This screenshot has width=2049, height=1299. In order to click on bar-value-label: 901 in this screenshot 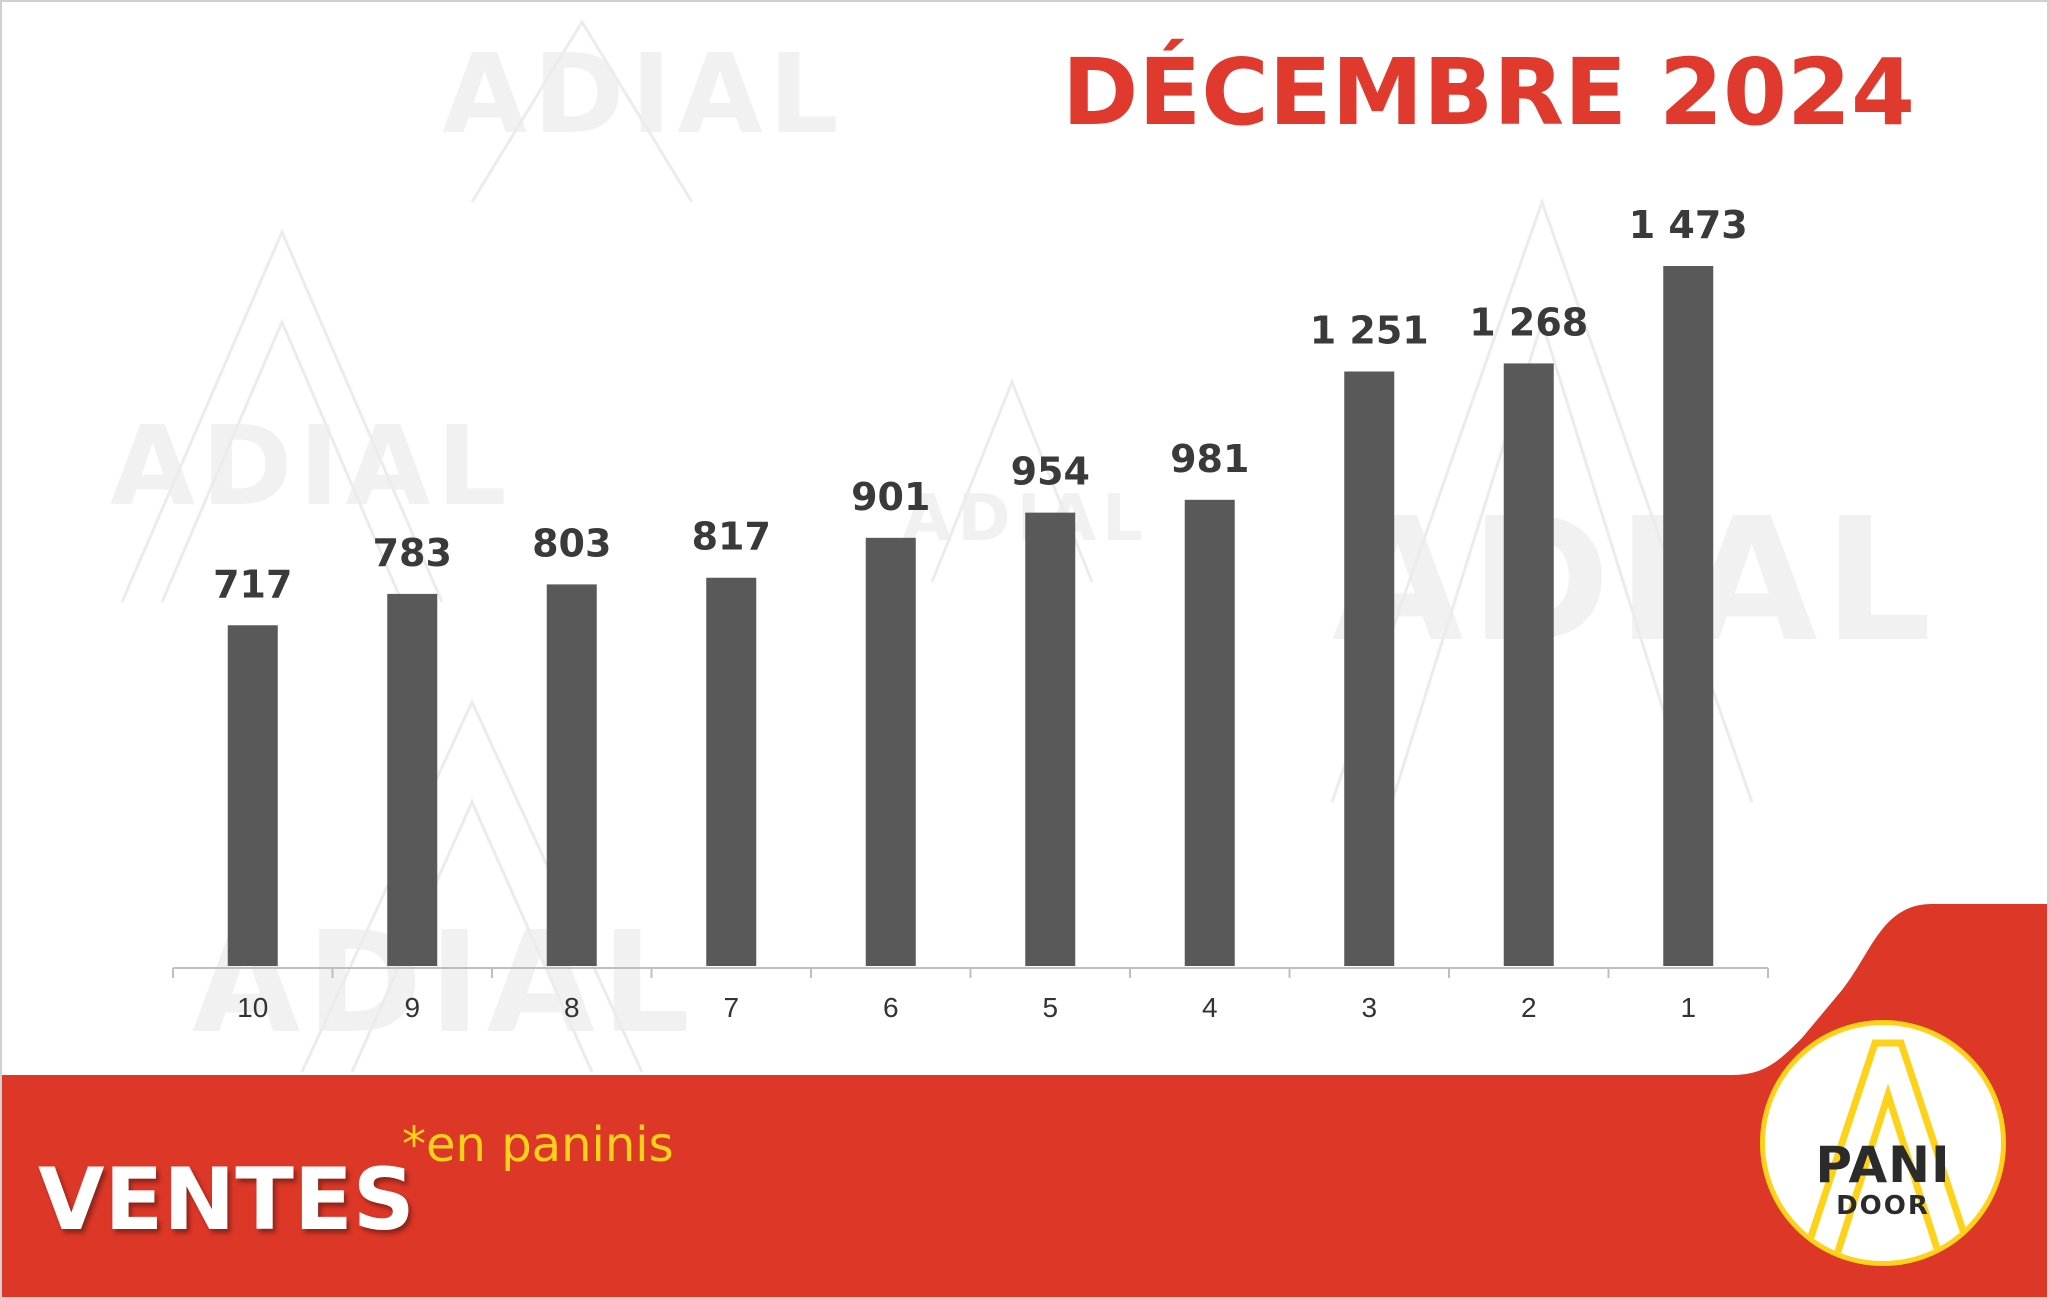, I will do `click(890, 497)`.